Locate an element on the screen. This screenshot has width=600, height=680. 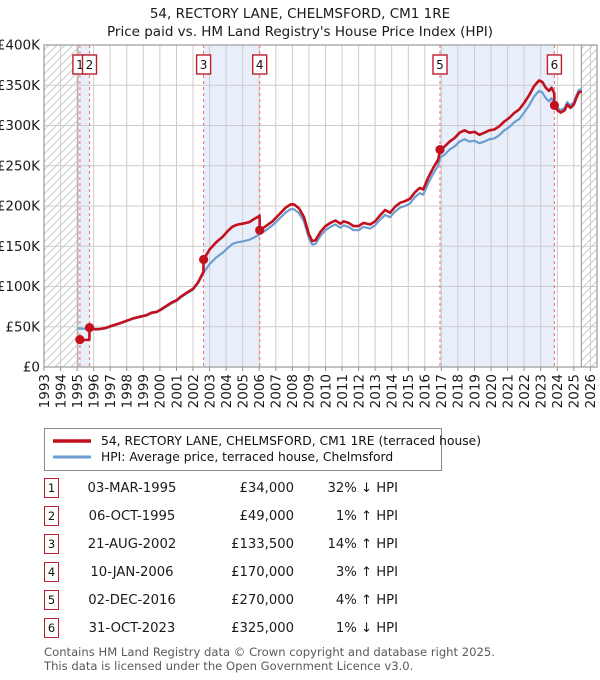
property-address-title: 54, RECTORY LANE, CHELMSFORD, CM1 1RE is located at coordinates (300, 14).